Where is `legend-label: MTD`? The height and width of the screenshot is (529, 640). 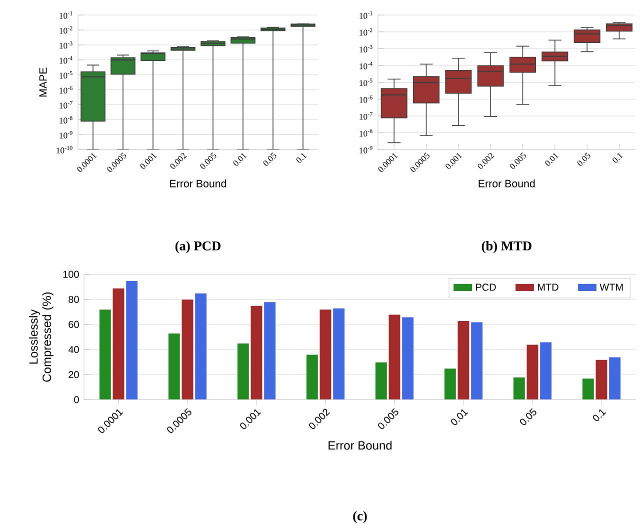 legend-label: MTD is located at coordinates (548, 287).